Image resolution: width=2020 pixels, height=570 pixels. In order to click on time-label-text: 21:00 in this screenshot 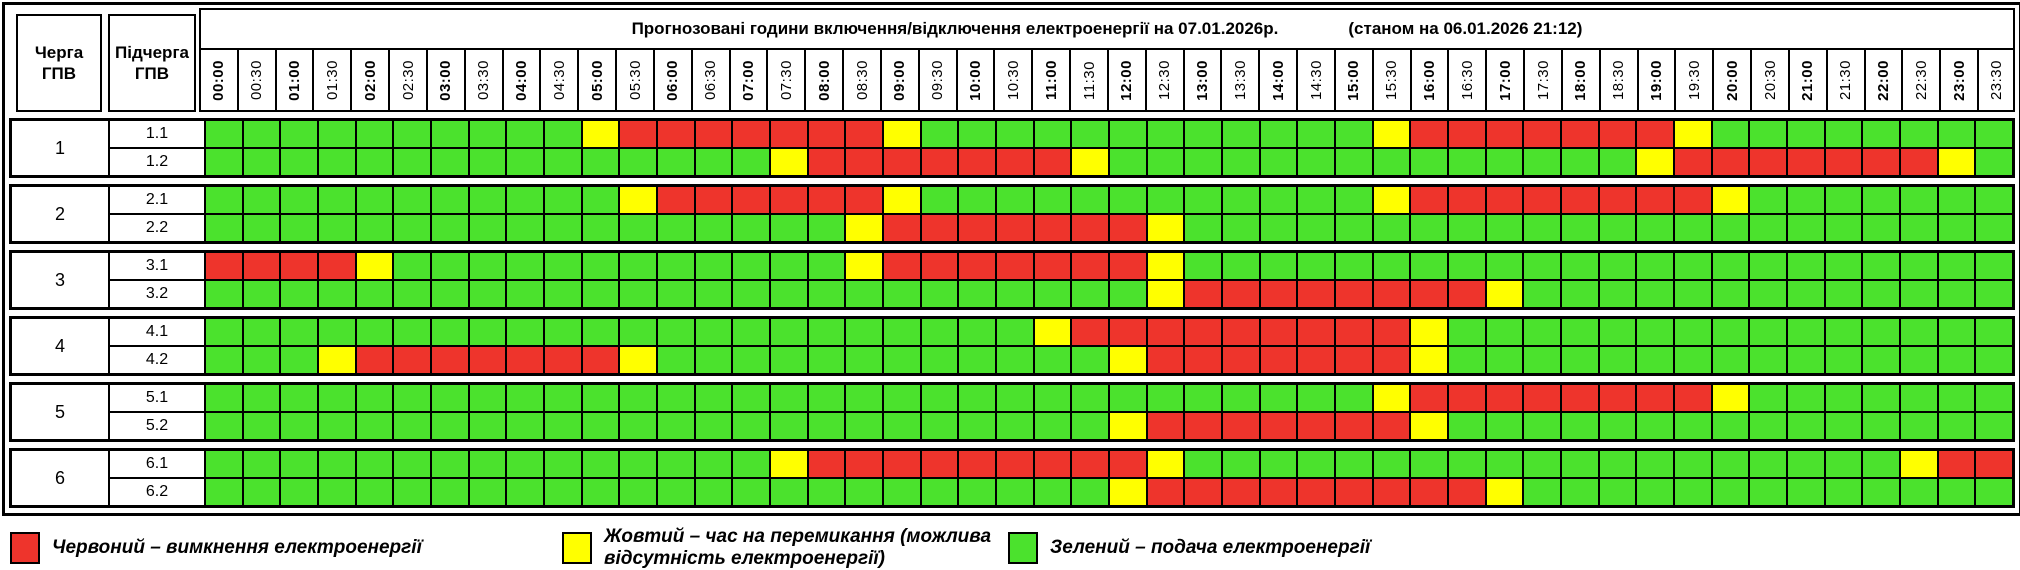, I will do `click(1808, 80)`.